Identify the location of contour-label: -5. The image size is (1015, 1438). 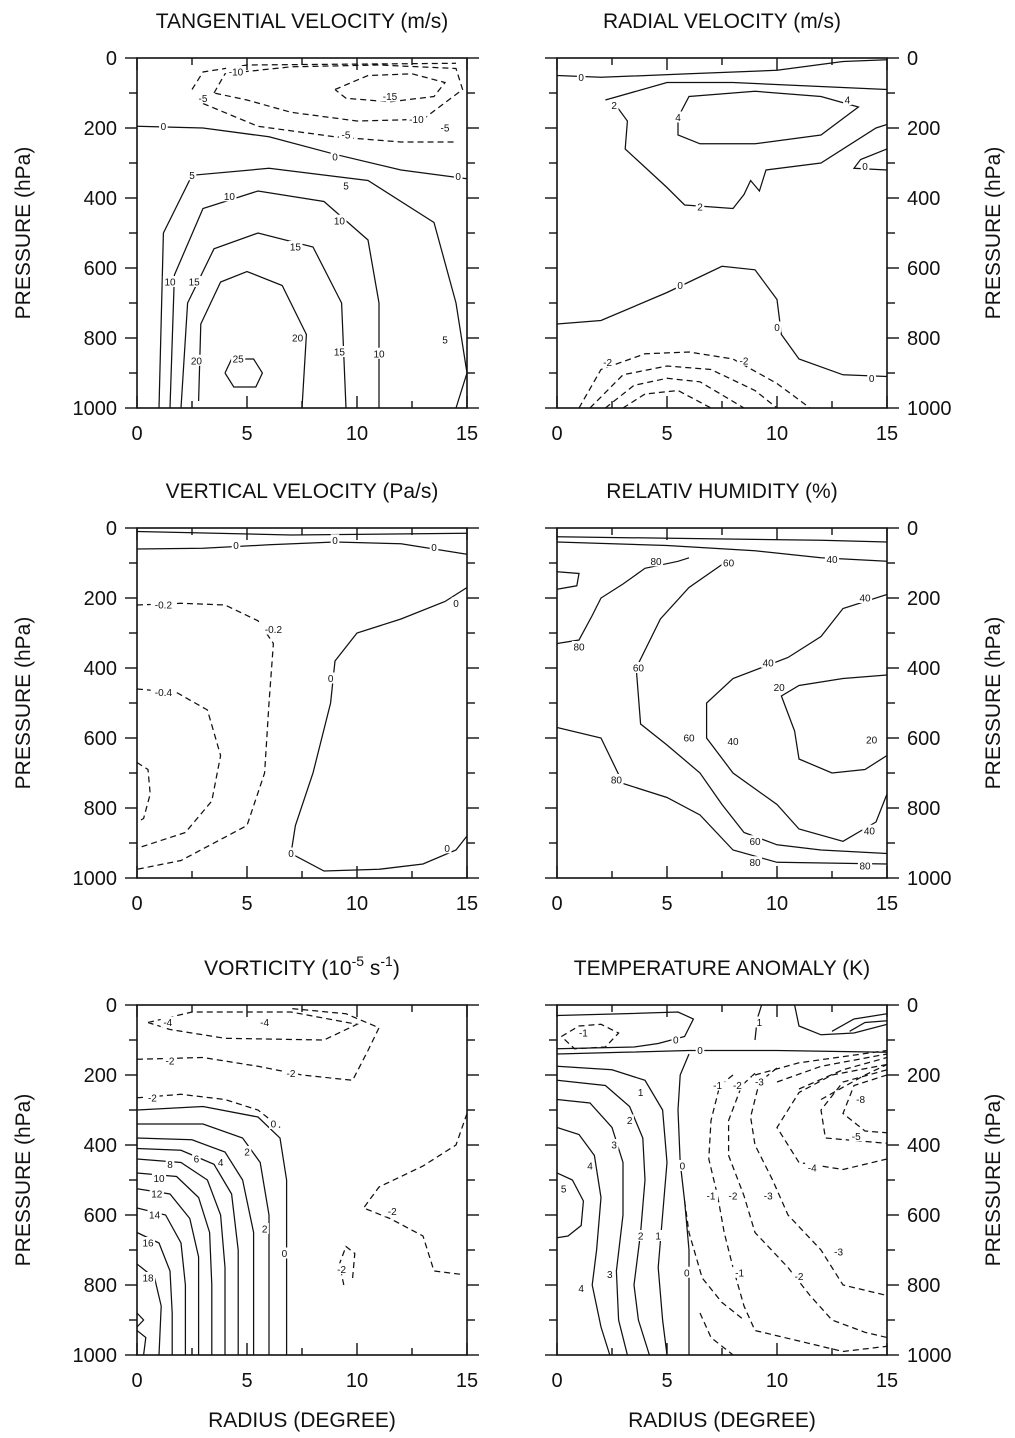
(856, 1137).